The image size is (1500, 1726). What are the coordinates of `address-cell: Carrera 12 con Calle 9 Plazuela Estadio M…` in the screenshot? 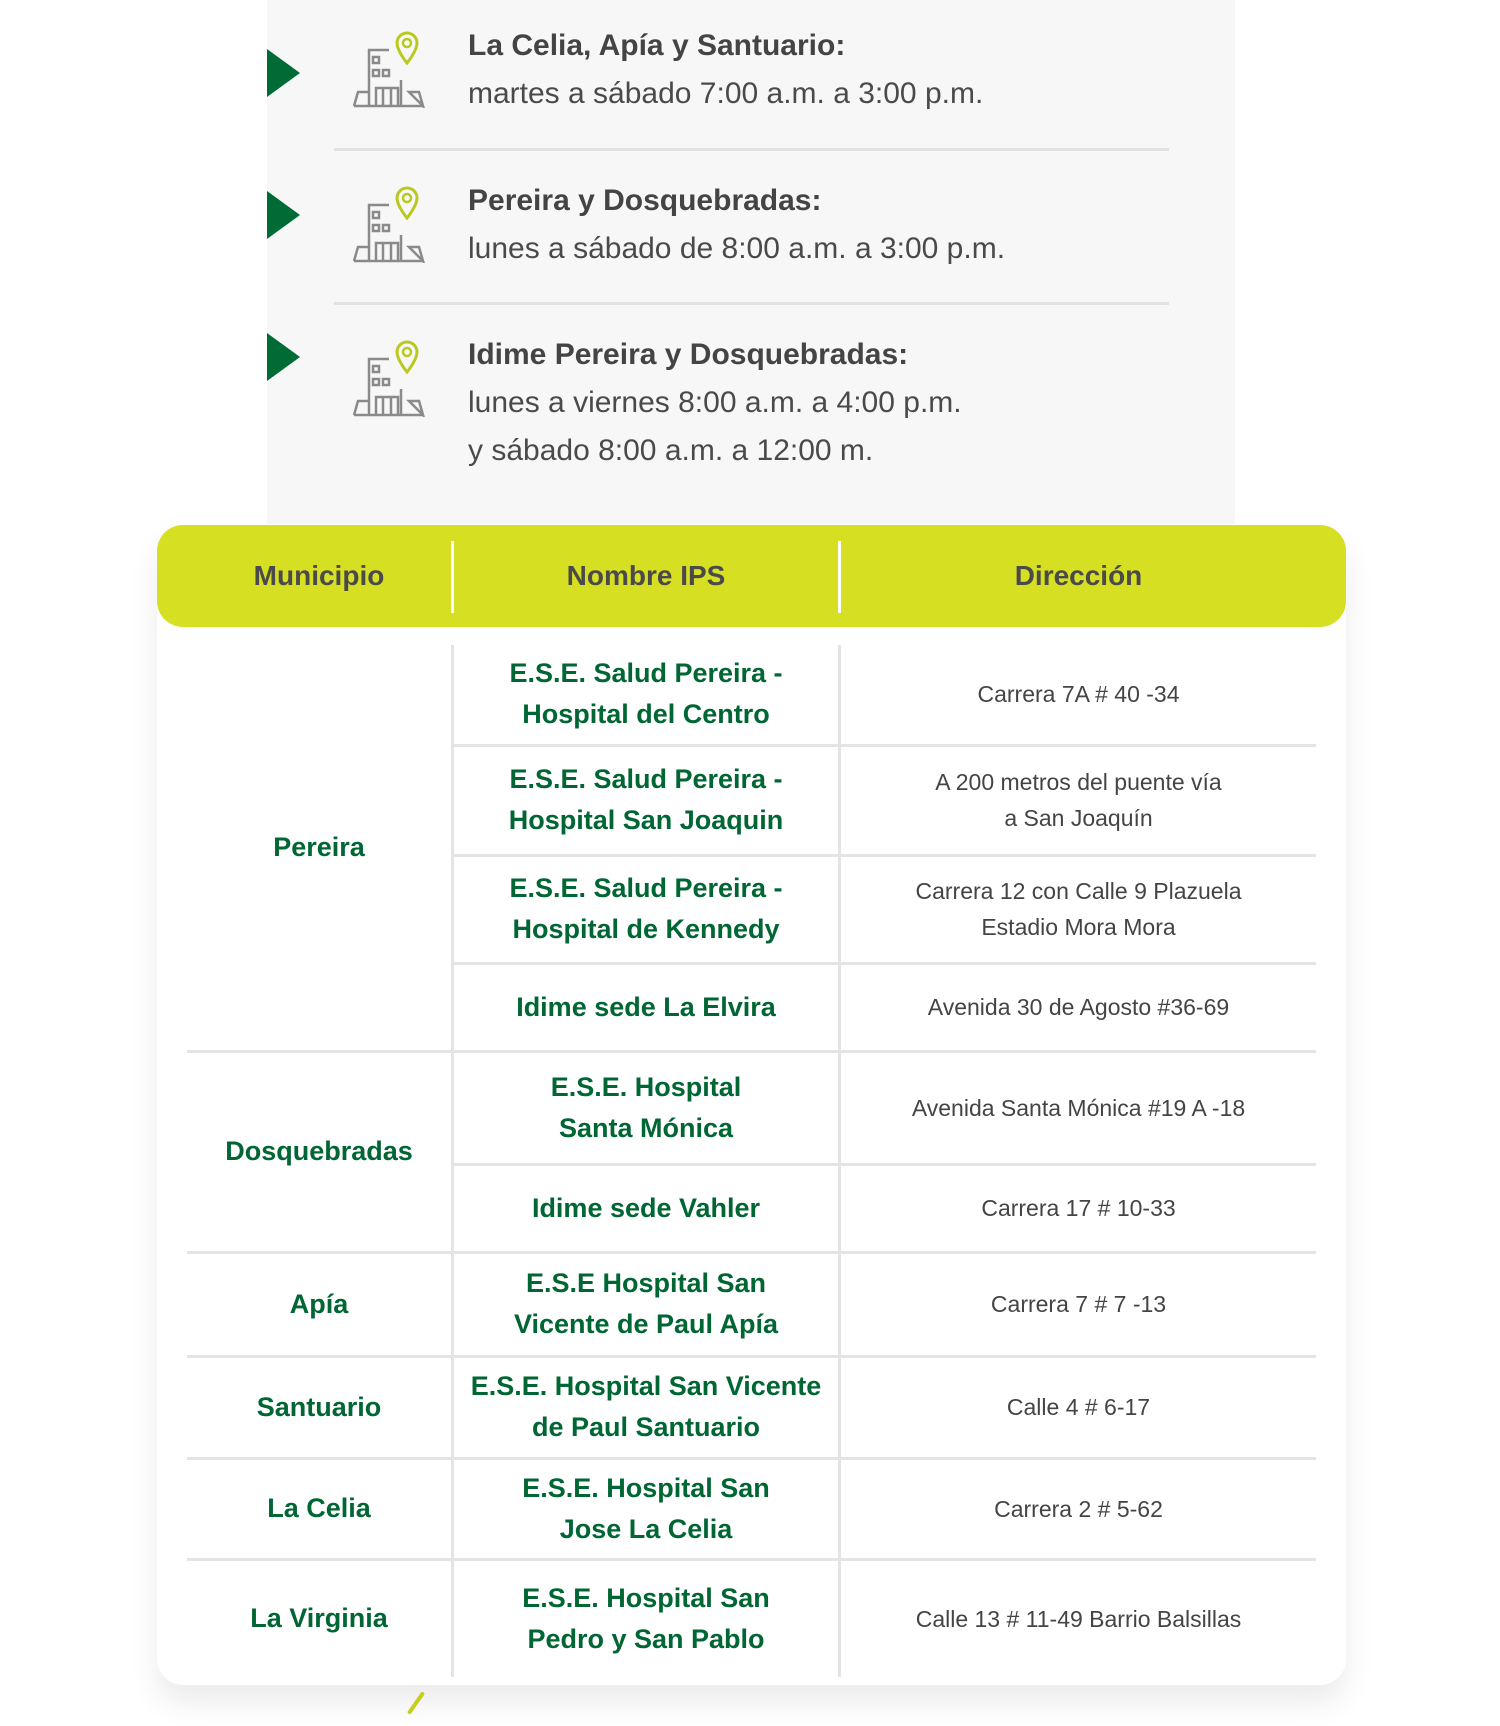 It's located at (1077, 908).